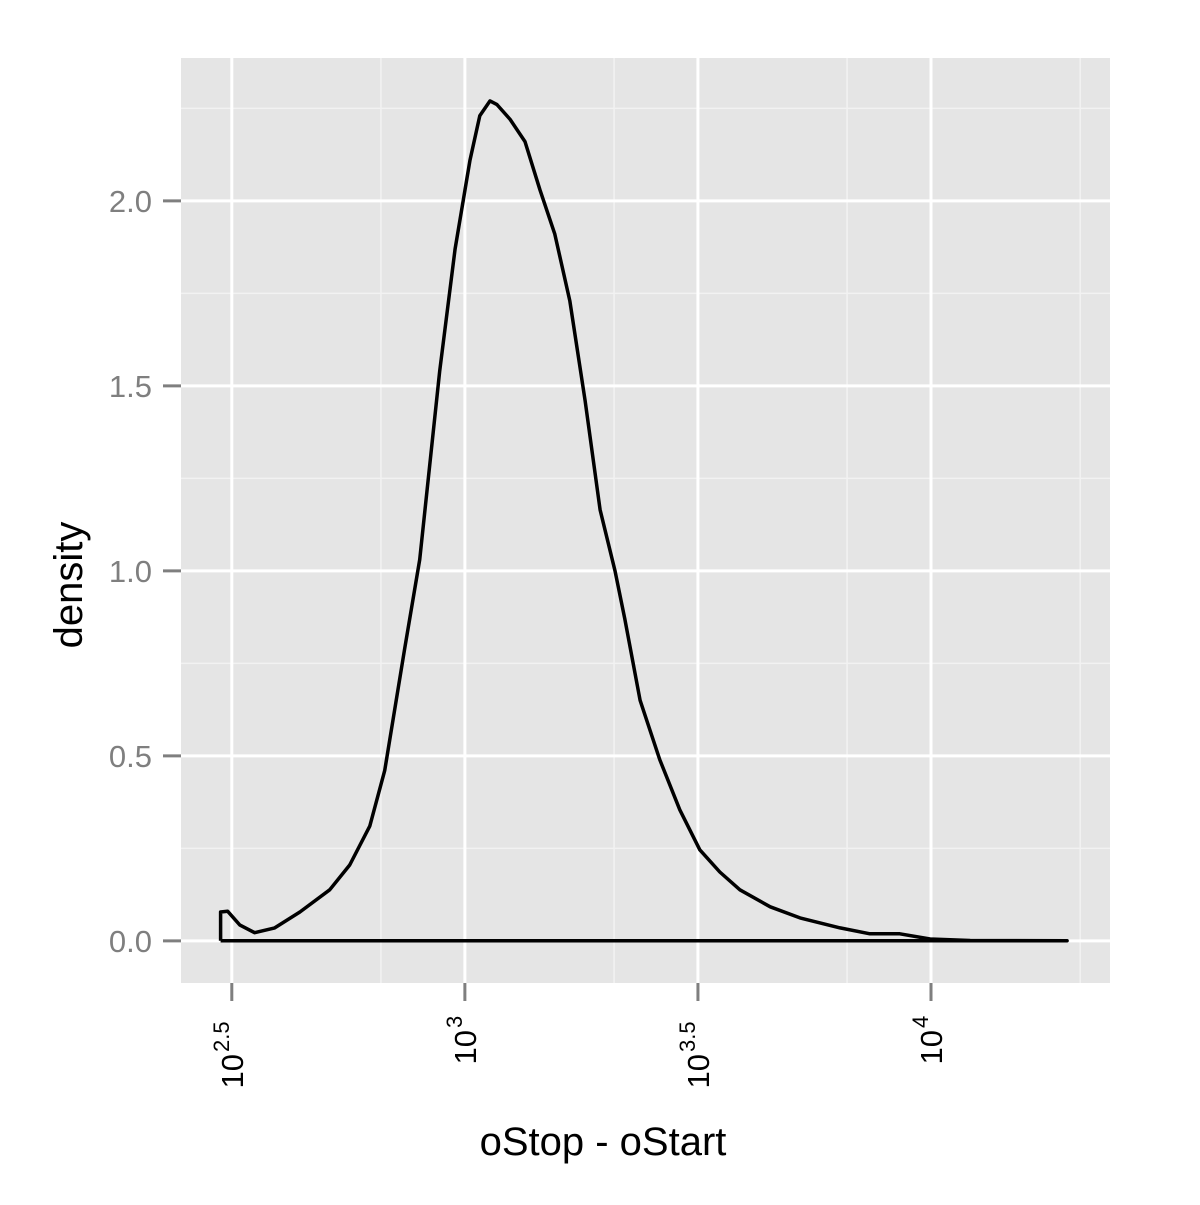 The image size is (1200, 1205). I want to click on x-tick-exponent: 3, so click(454, 1022).